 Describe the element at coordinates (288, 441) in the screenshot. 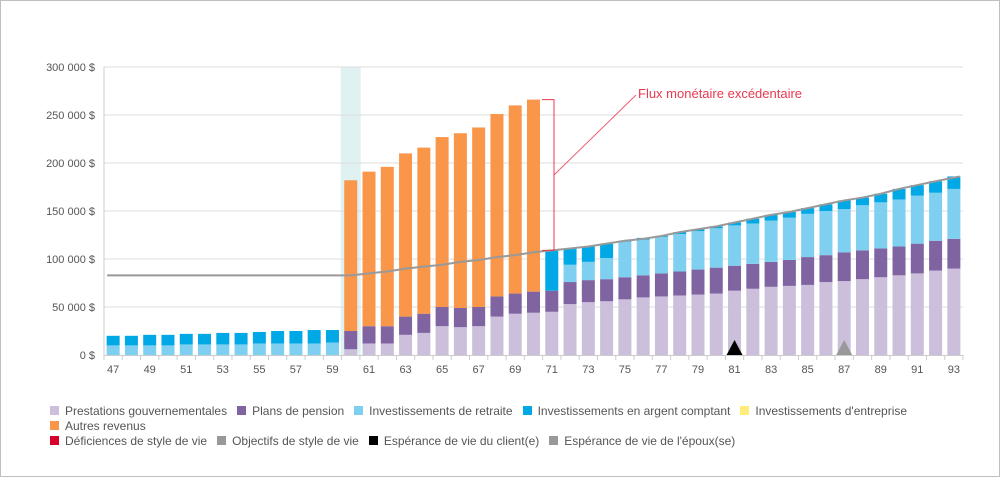

I see `legend-item: Objectifs de style de vie` at that location.